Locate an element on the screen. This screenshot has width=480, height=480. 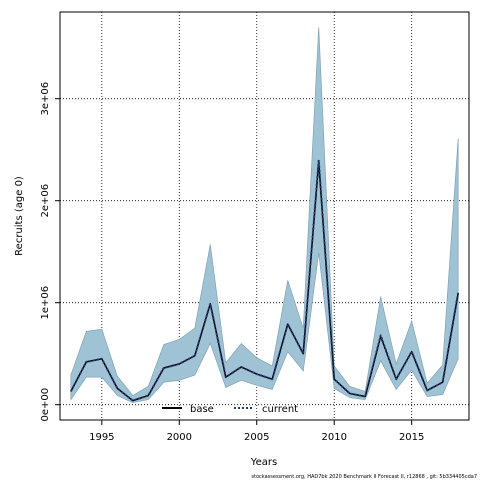
x-tick-label: 2015 is located at coordinates (411, 437).